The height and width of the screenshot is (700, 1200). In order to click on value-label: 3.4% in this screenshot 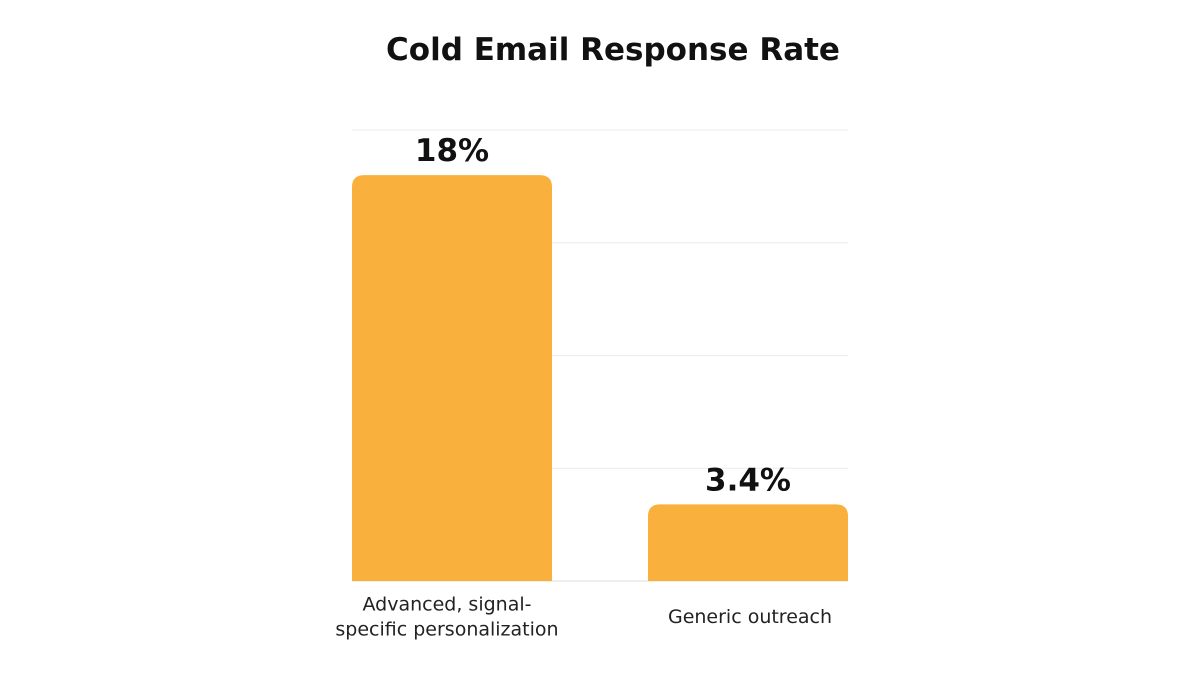, I will do `click(748, 480)`.